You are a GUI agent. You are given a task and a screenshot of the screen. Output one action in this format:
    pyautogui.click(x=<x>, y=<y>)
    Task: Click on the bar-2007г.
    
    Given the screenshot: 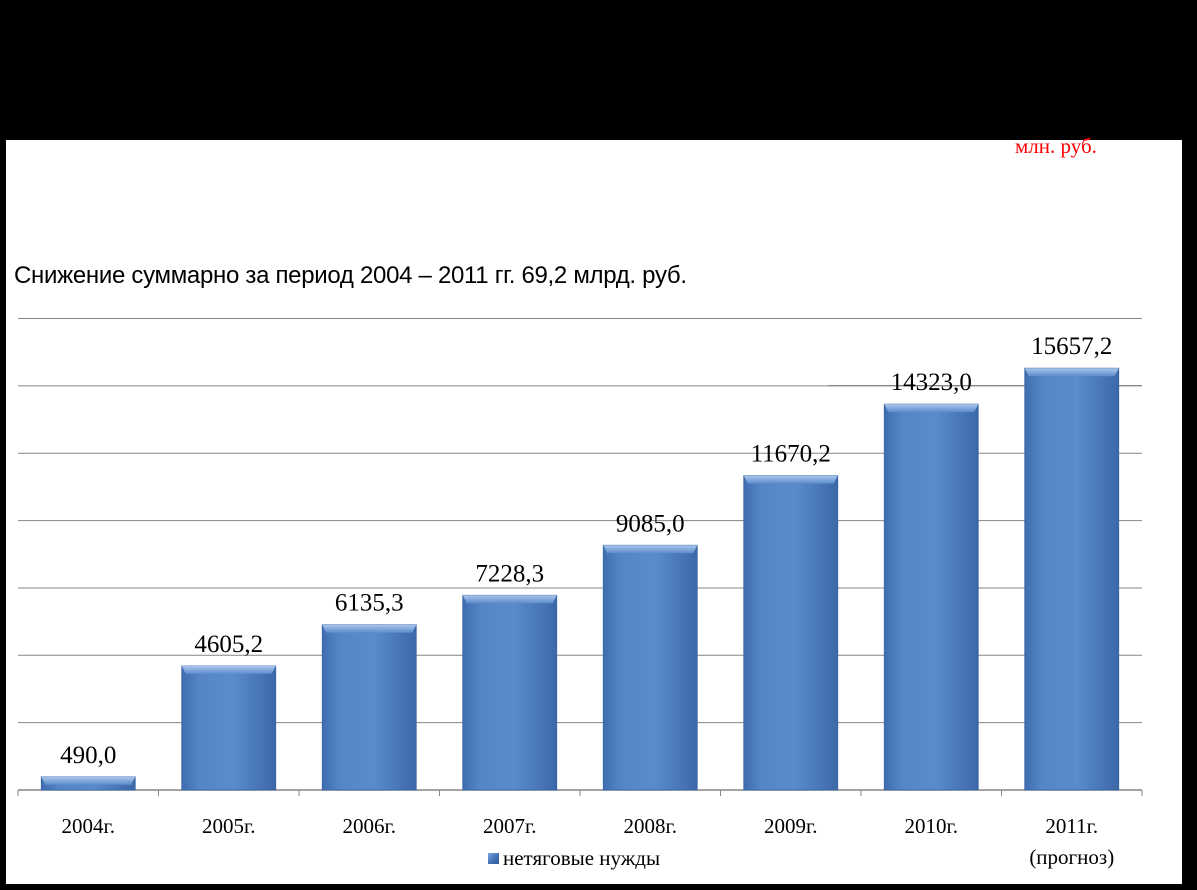 What is the action you would take?
    pyautogui.click(x=510, y=692)
    